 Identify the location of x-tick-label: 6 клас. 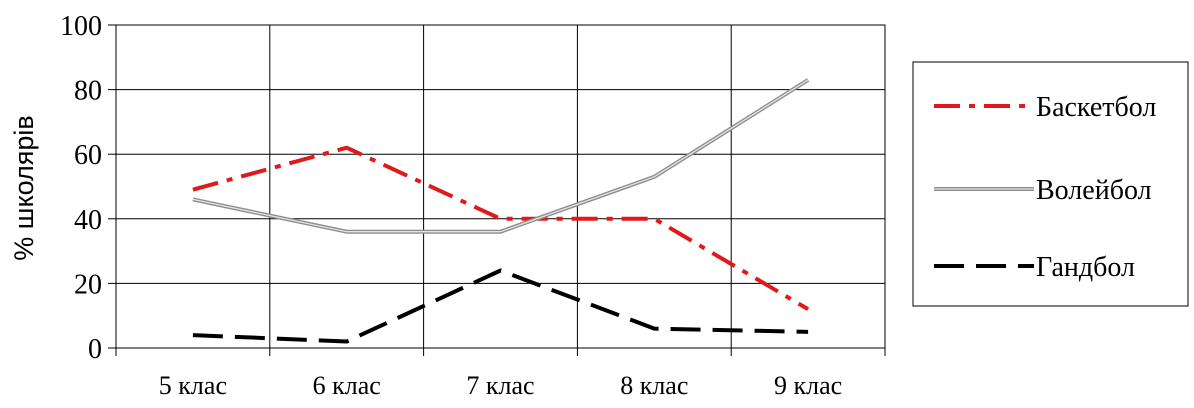
(347, 385).